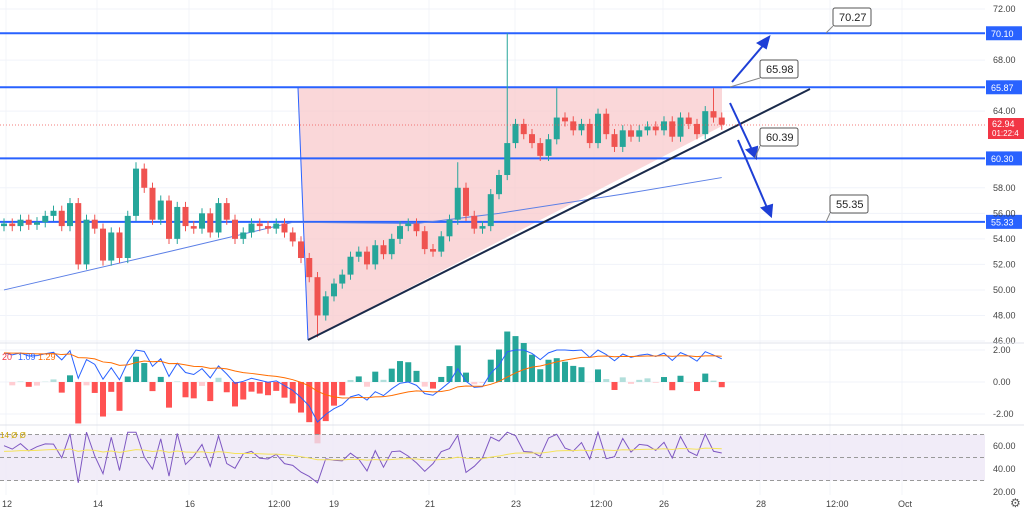 This screenshot has width=1024, height=512. What do you see at coordinates (190, 504) in the screenshot?
I see `time-tick: 16` at bounding box center [190, 504].